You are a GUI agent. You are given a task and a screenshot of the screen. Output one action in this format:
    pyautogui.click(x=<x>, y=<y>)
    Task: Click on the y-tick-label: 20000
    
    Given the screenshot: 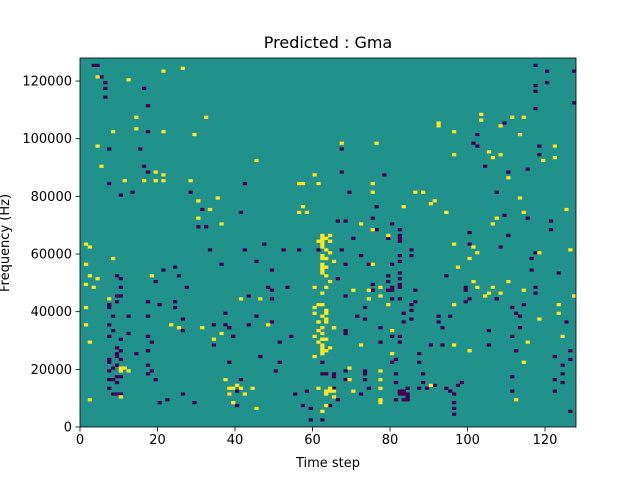 What is the action you would take?
    pyautogui.click(x=51, y=370)
    